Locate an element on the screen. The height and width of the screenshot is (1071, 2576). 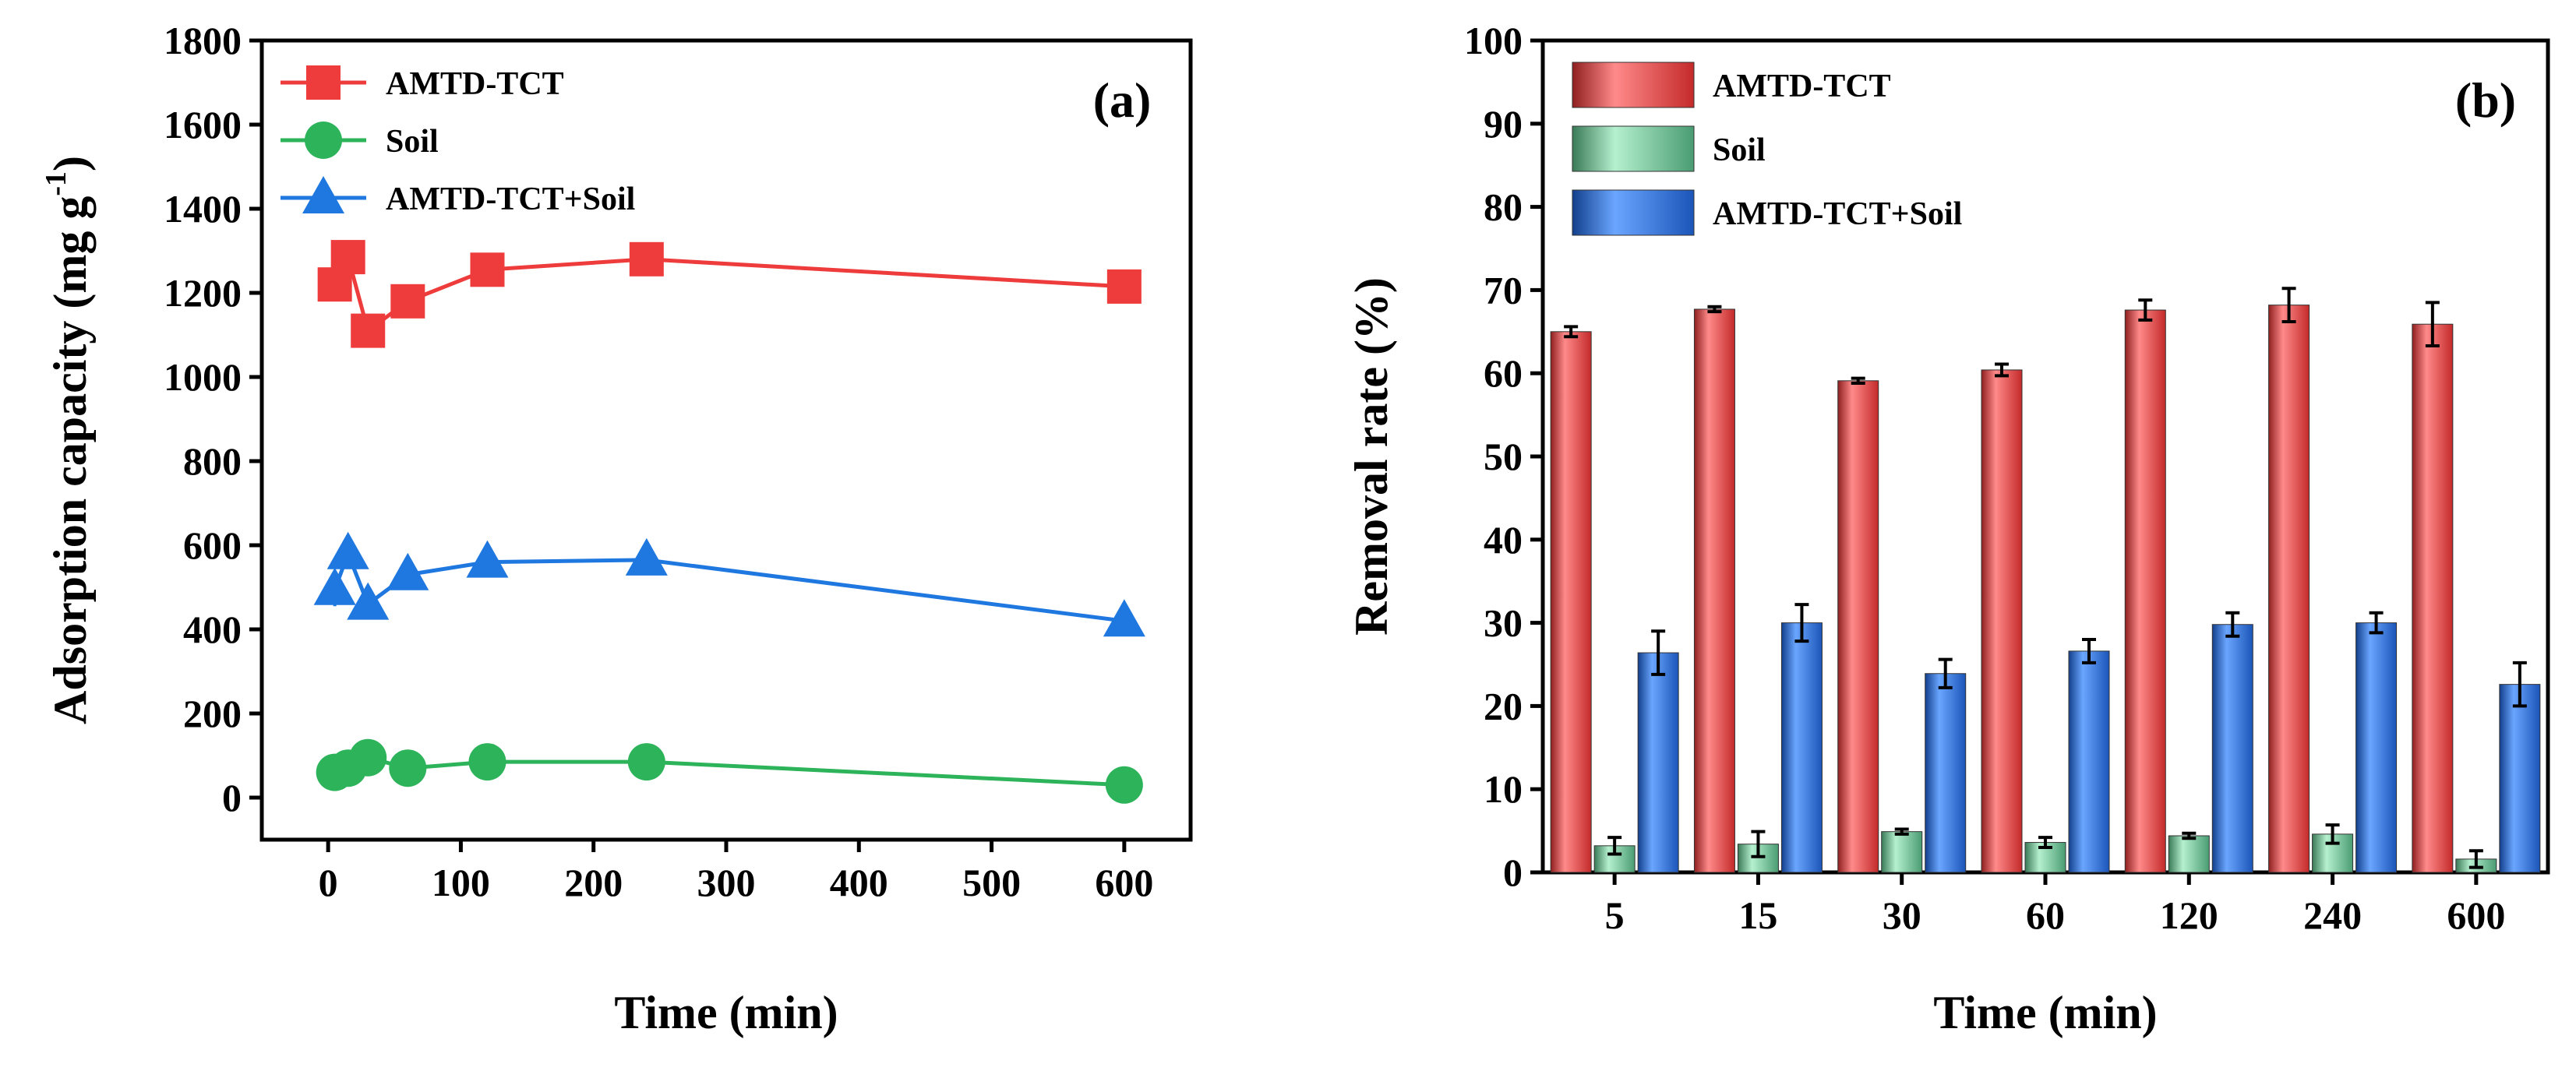
panel-b-y-tick-label: 10 is located at coordinates (1503, 789).